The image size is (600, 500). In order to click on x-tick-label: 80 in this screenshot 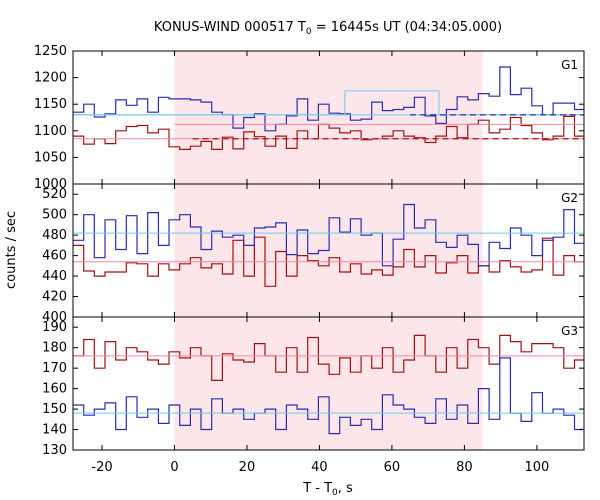, I will do `click(464, 467)`.